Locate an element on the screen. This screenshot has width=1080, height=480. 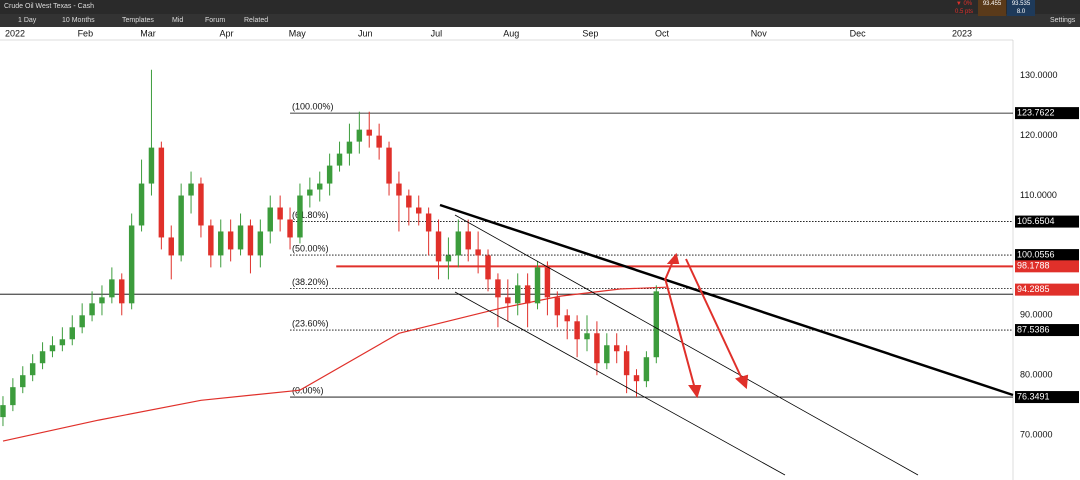
price-label: 100.0556 is located at coordinates (1036, 254).